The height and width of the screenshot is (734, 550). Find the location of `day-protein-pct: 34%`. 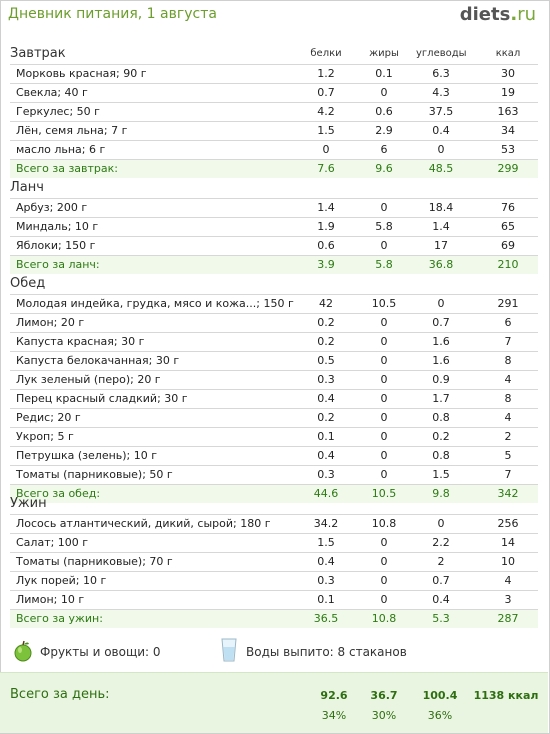

day-protein-pct: 34% is located at coordinates (334, 715).